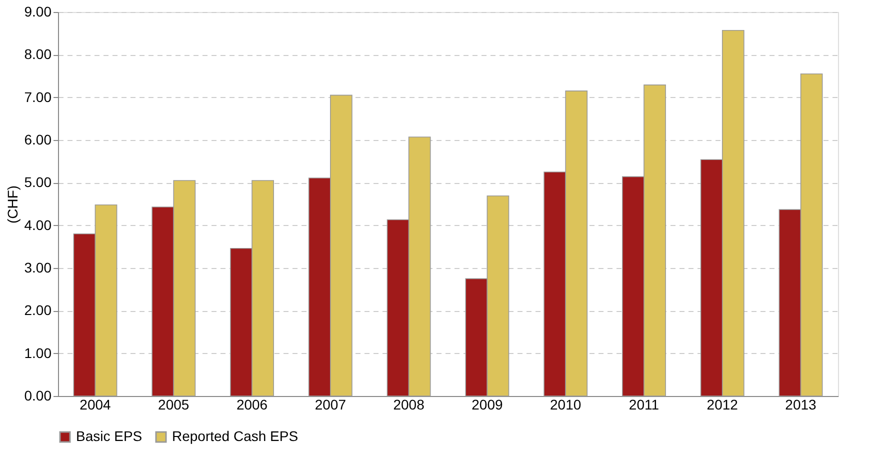  I want to click on x-tick-label: 2005, so click(174, 404).